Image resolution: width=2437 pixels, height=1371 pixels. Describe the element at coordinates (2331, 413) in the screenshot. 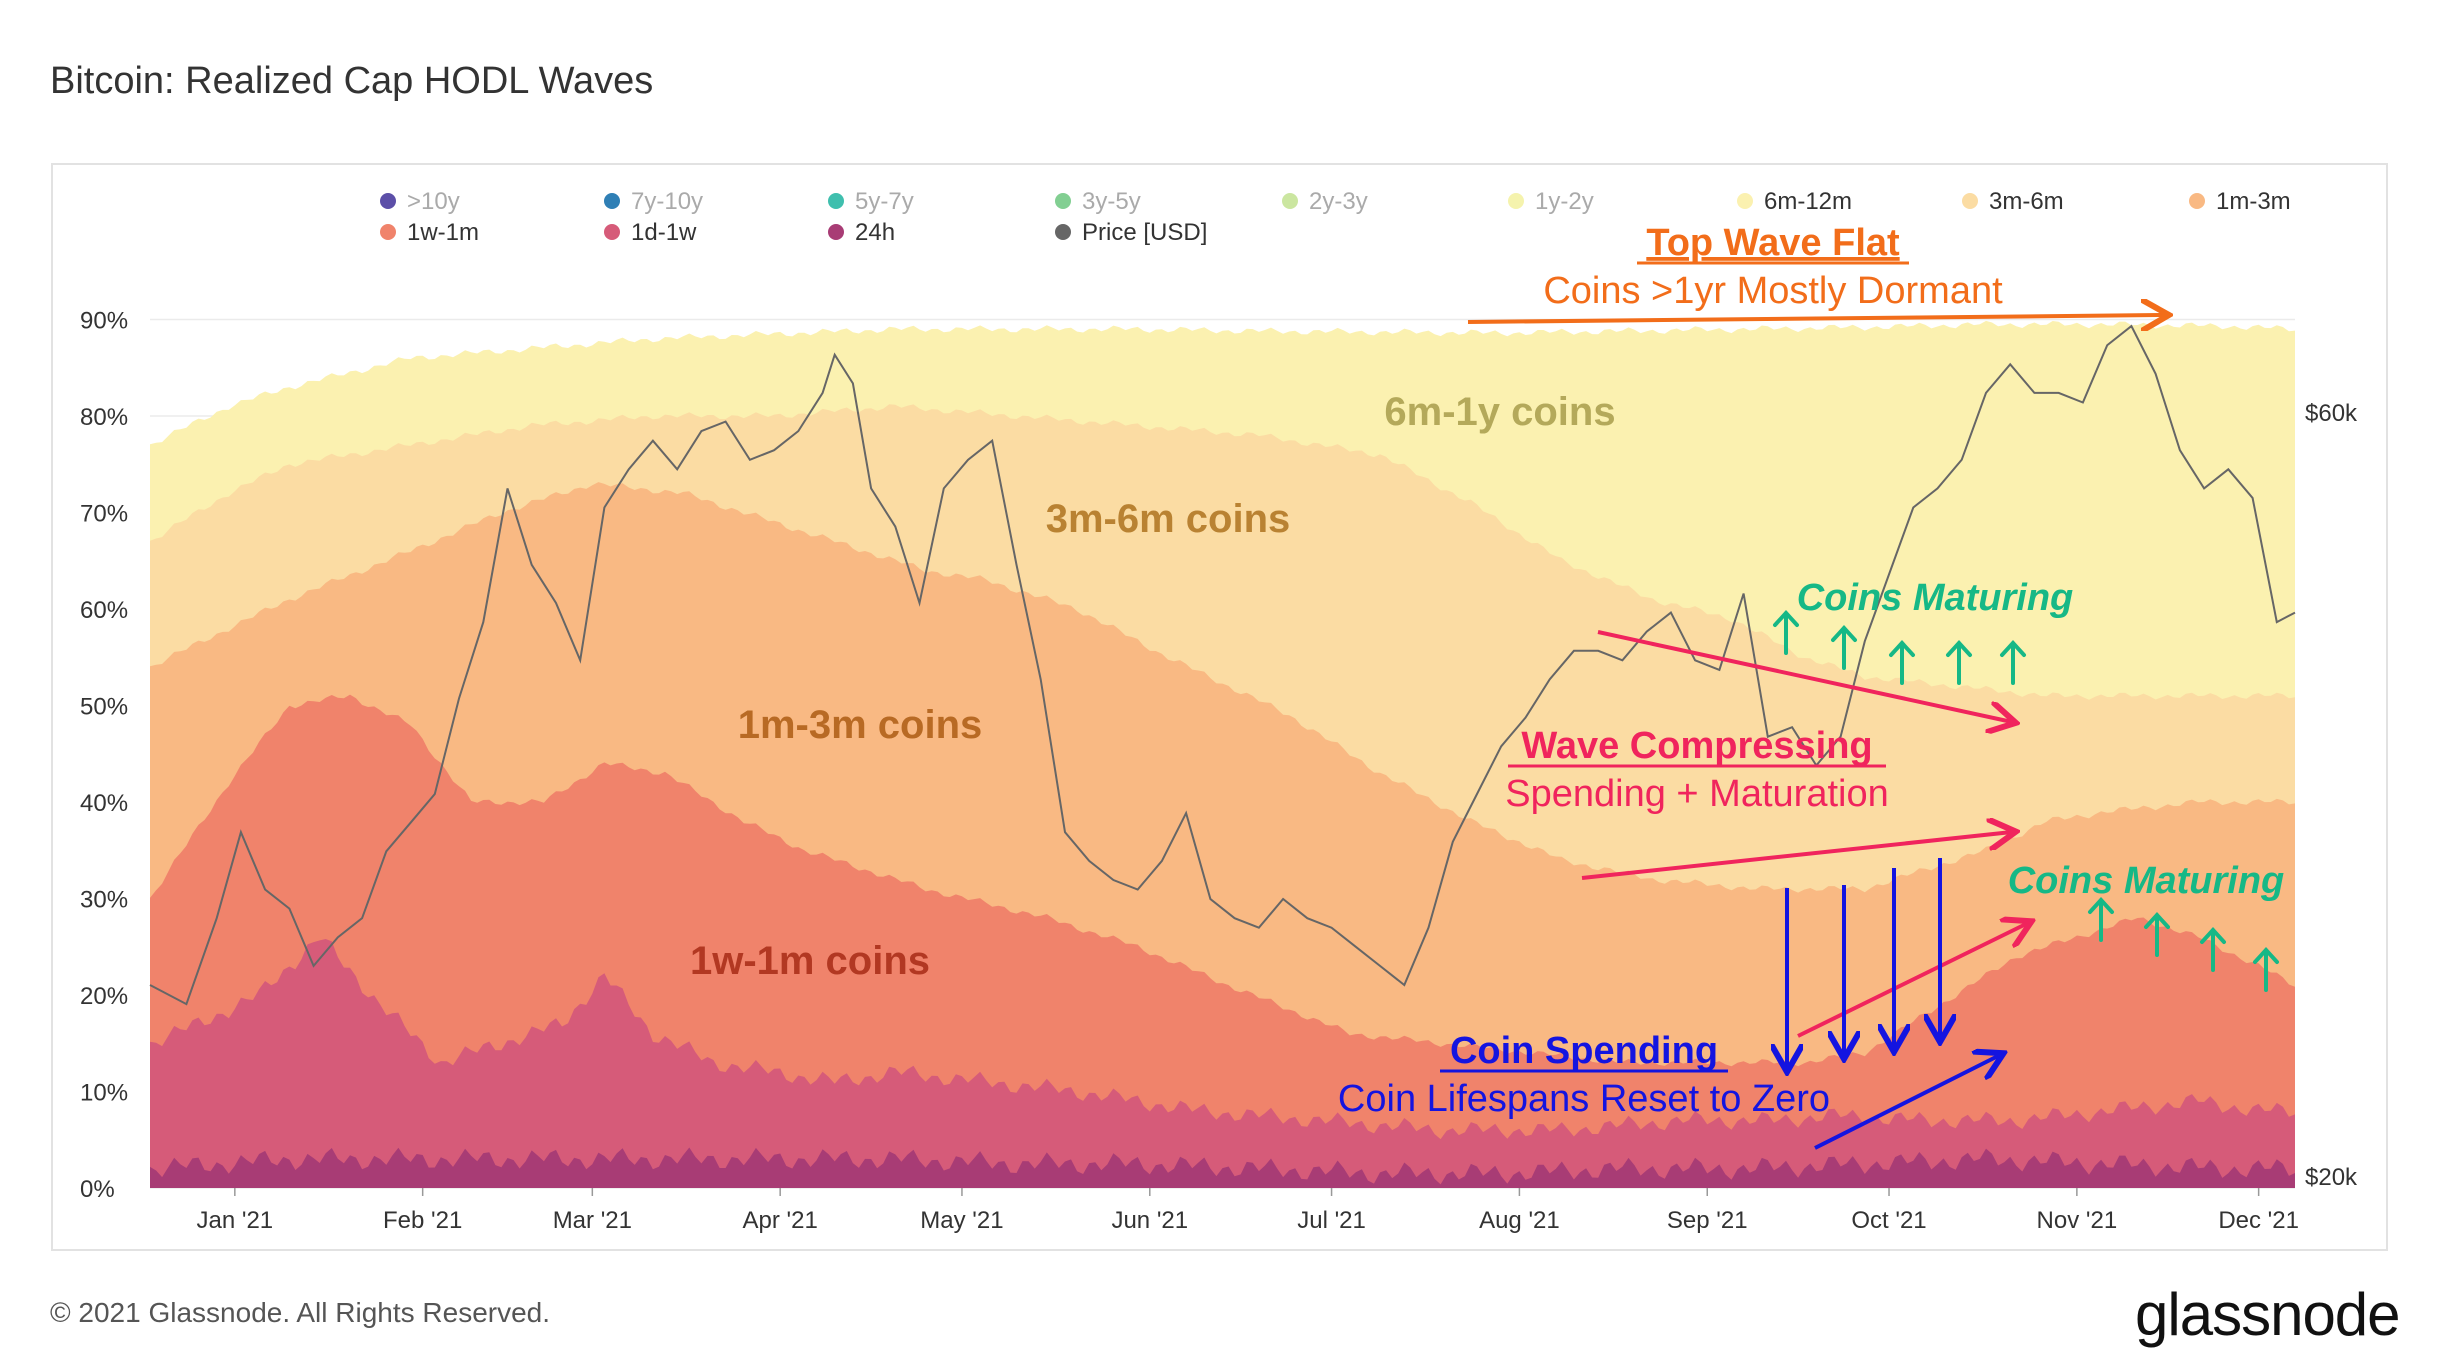

I see `y-right-tick-label: $60k` at that location.